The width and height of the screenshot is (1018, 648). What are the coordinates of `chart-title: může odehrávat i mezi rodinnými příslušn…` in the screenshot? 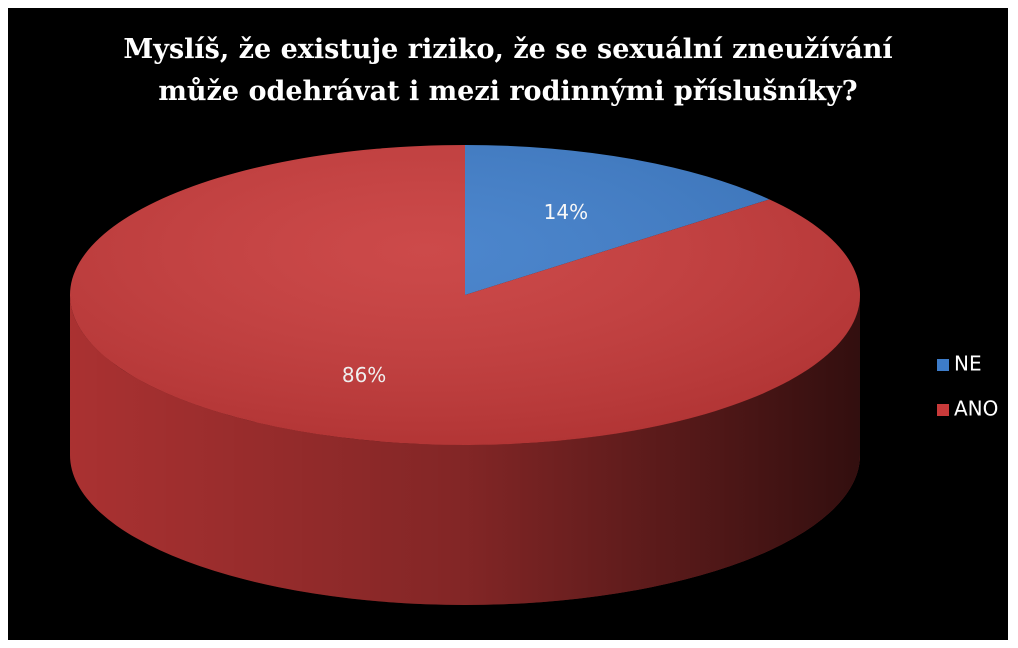 It's located at (507, 91).